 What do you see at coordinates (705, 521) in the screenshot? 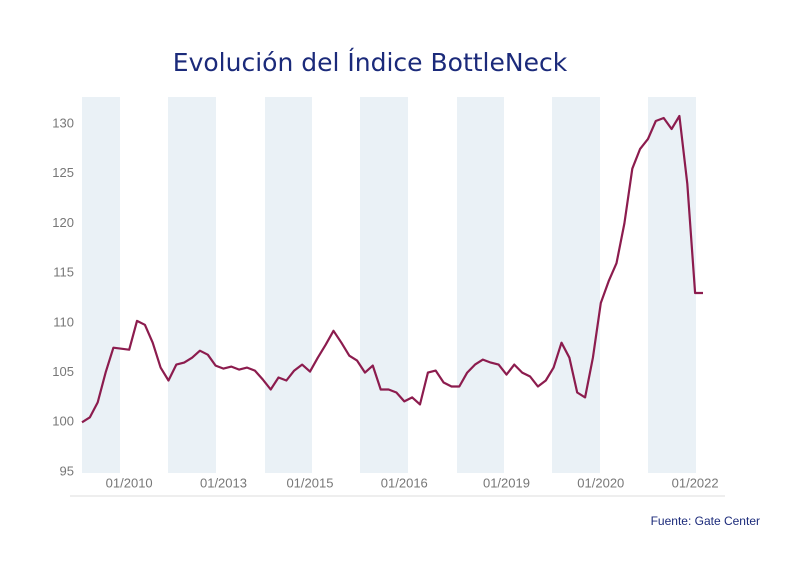
I see `source: Fuente: Gate Center` at bounding box center [705, 521].